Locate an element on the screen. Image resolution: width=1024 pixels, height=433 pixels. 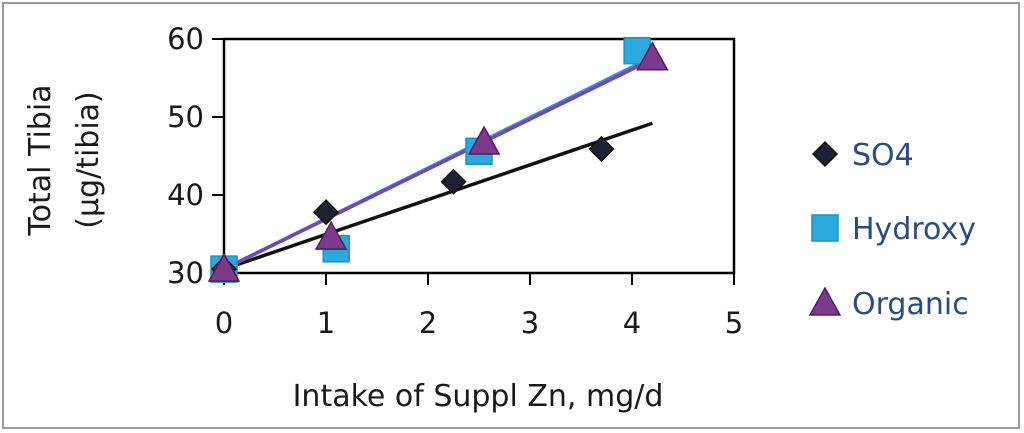
x-tick-label: 1 is located at coordinates (326, 323).